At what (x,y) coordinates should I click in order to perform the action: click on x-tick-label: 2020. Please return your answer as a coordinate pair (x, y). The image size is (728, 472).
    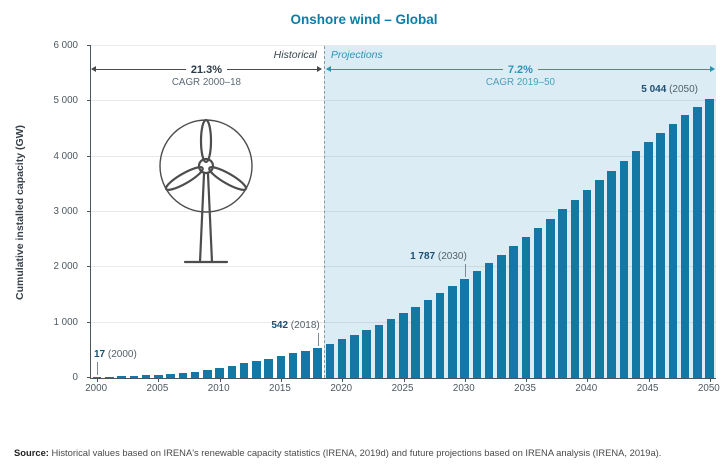
    Looking at the image, I should click on (341, 388).